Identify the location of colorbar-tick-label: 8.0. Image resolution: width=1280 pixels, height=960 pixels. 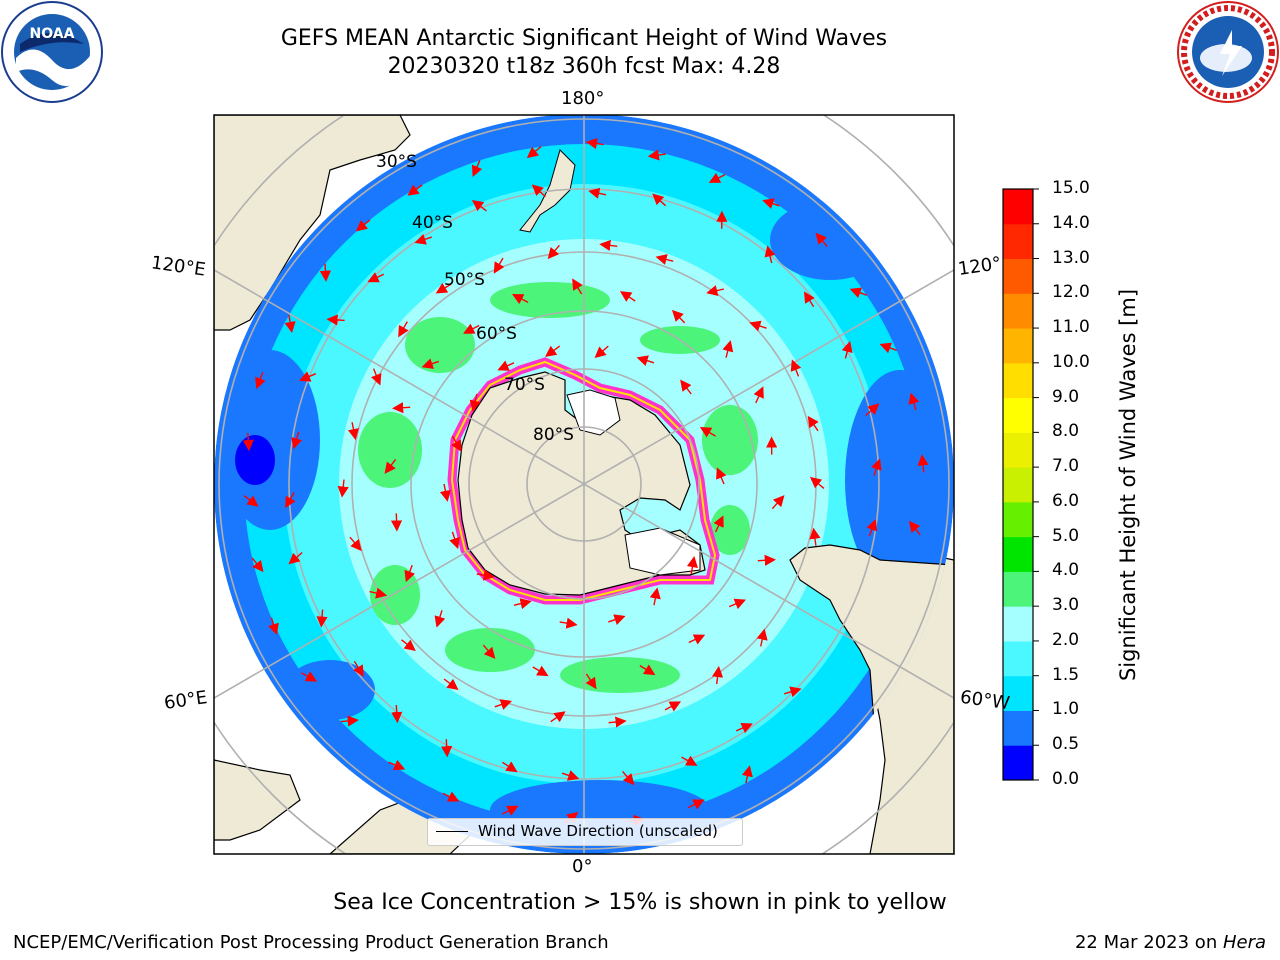
(1066, 431).